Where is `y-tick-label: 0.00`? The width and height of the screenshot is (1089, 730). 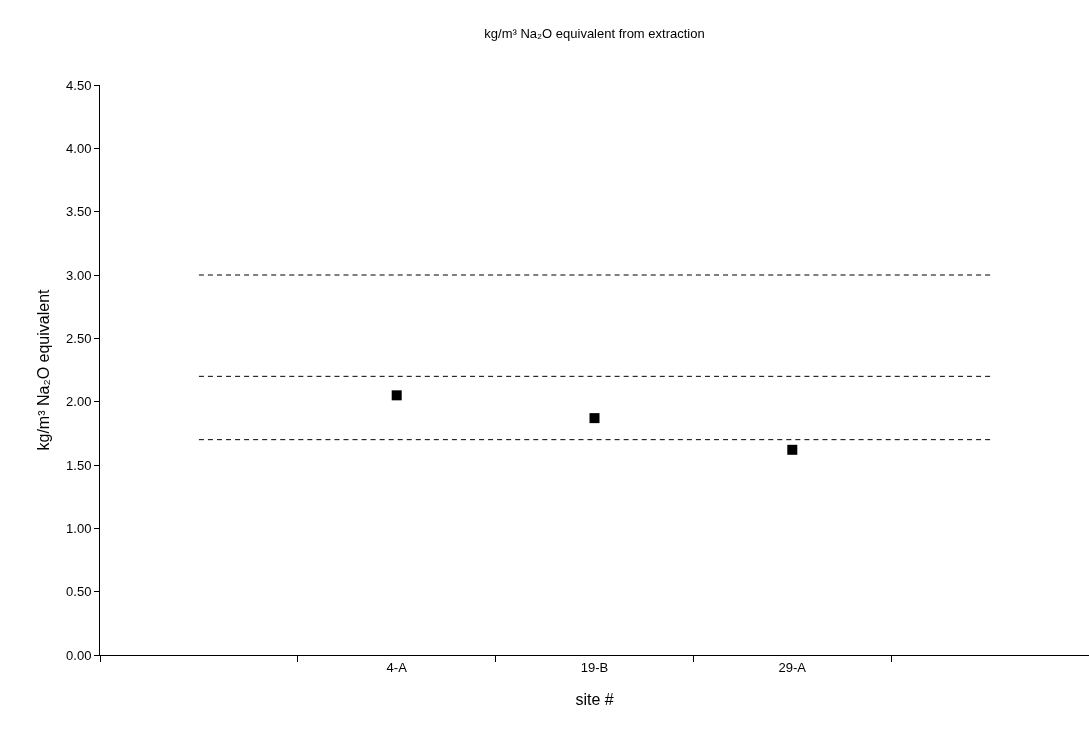
y-tick-label: 0.00 is located at coordinates (79, 655).